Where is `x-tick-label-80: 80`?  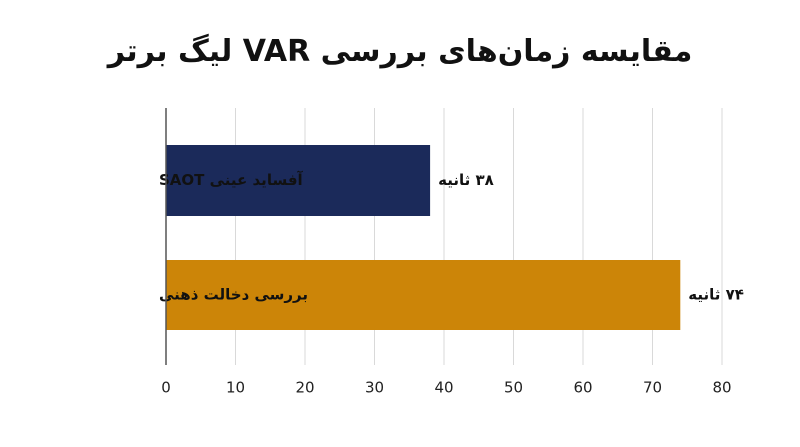 x-tick-label-80: 80 is located at coordinates (721, 388).